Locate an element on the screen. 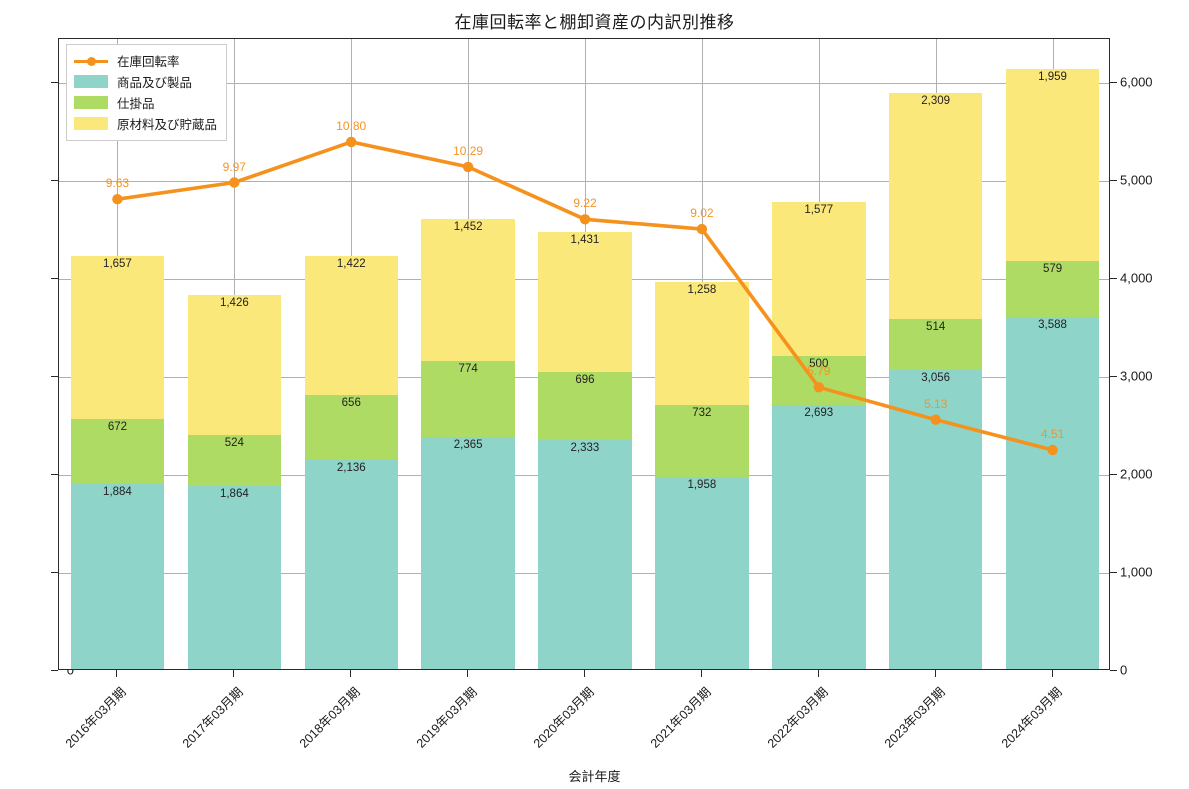  legend-item-label: 商品及び製品 is located at coordinates (155, 83).